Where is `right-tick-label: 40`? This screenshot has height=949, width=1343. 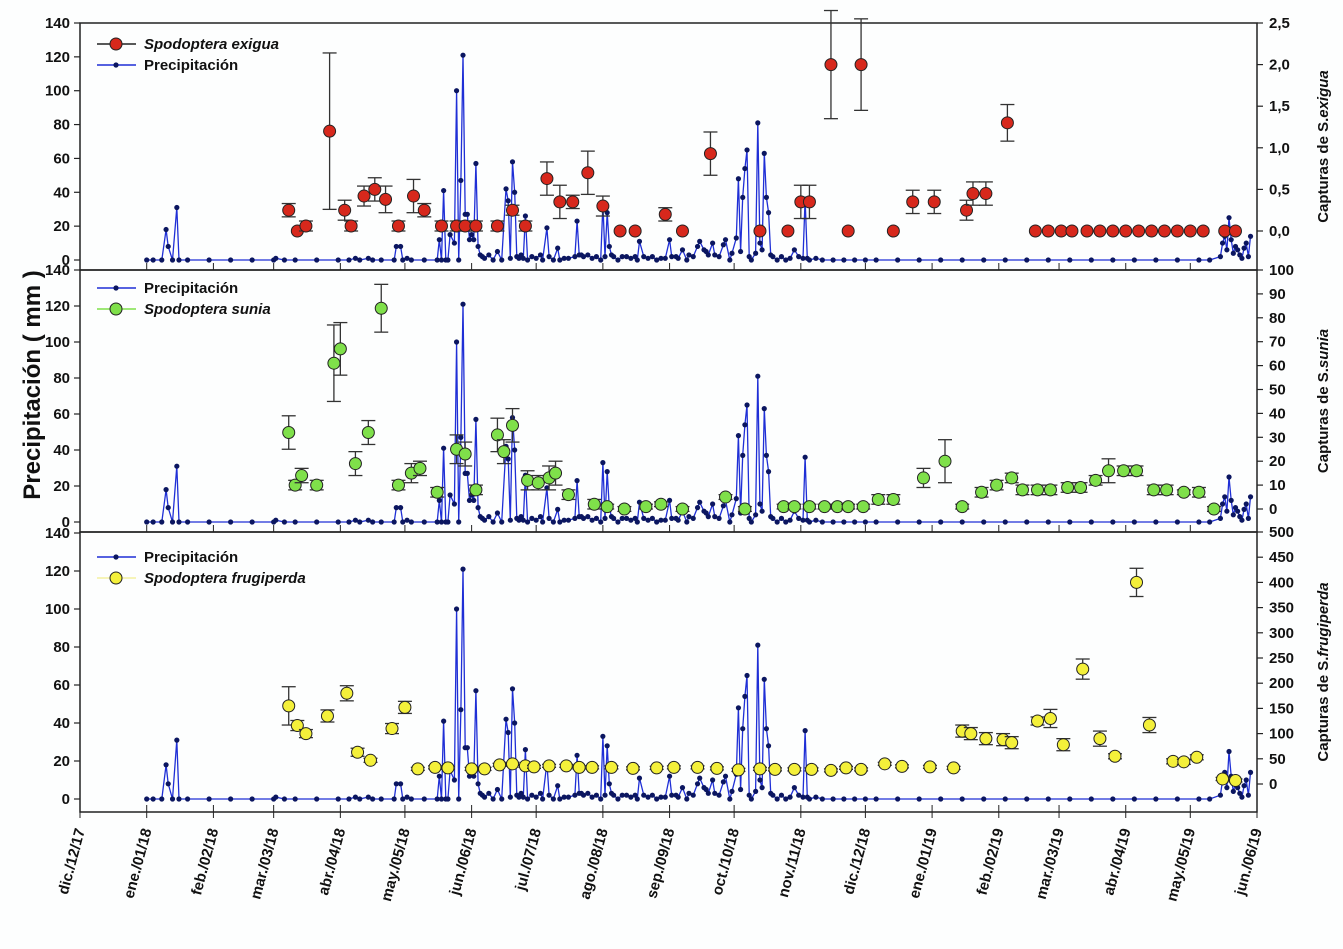 right-tick-label: 40 is located at coordinates (1277, 413).